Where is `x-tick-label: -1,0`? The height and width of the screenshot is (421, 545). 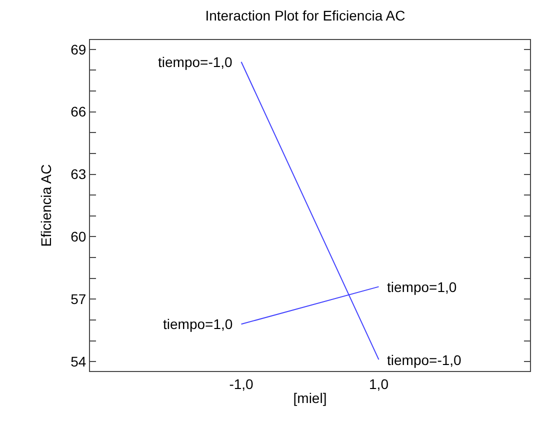 x-tick-label: -1,0 is located at coordinates (241, 384).